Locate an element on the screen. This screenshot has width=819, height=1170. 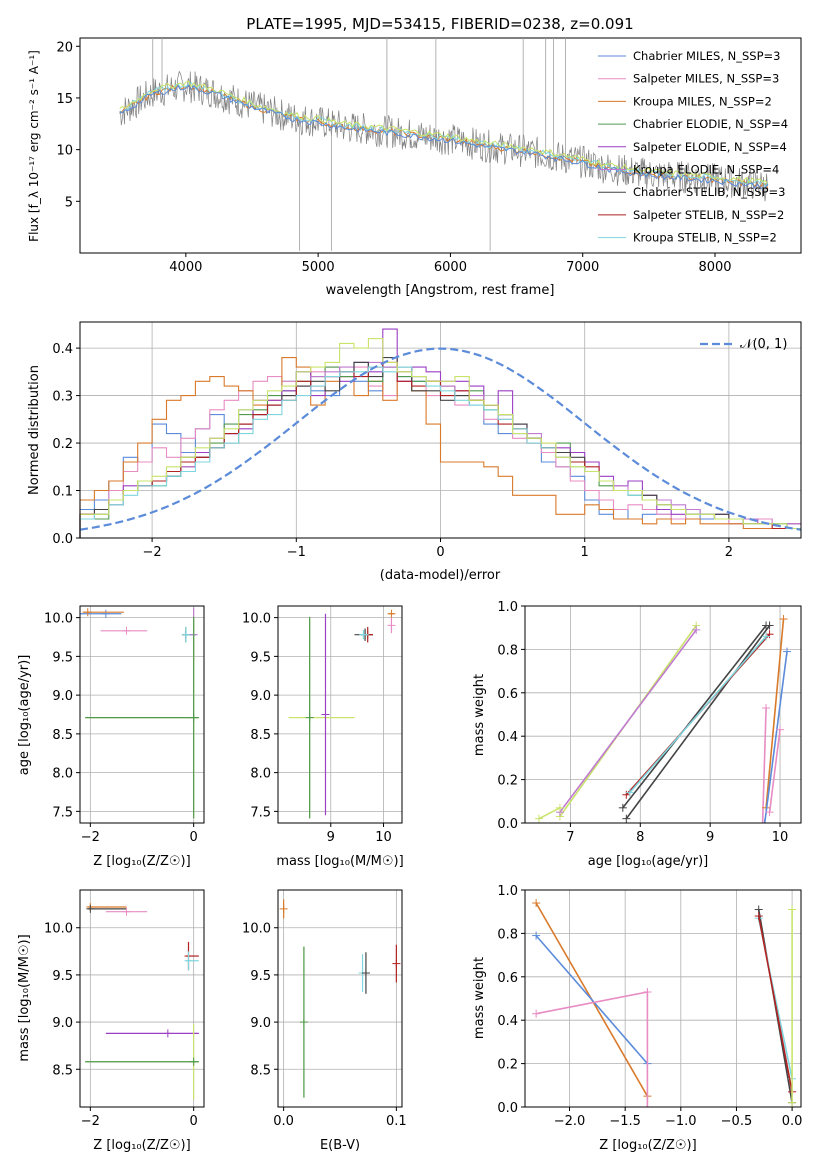
x-tick-label: 0.1 is located at coordinates (396, 1121).